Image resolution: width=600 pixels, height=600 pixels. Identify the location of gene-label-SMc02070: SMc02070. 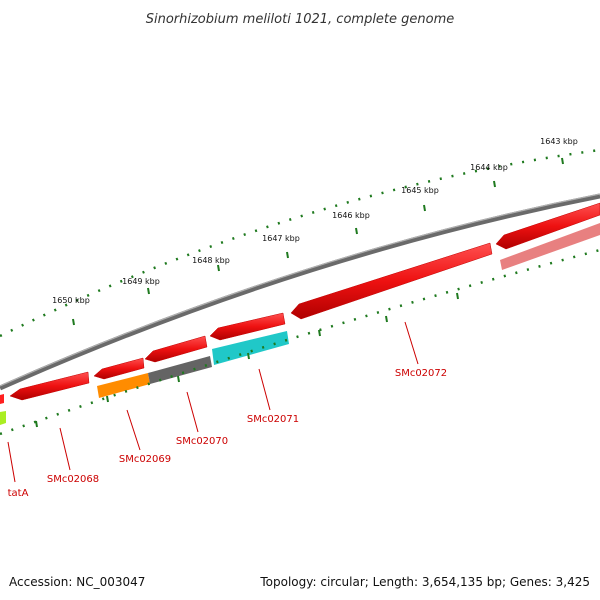
(202, 441).